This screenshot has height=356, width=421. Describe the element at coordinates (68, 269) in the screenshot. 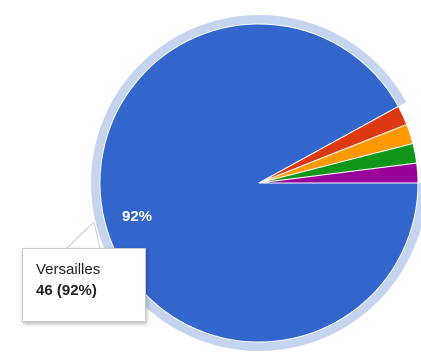

I see `tooltip-slice-name: Versailles` at that location.